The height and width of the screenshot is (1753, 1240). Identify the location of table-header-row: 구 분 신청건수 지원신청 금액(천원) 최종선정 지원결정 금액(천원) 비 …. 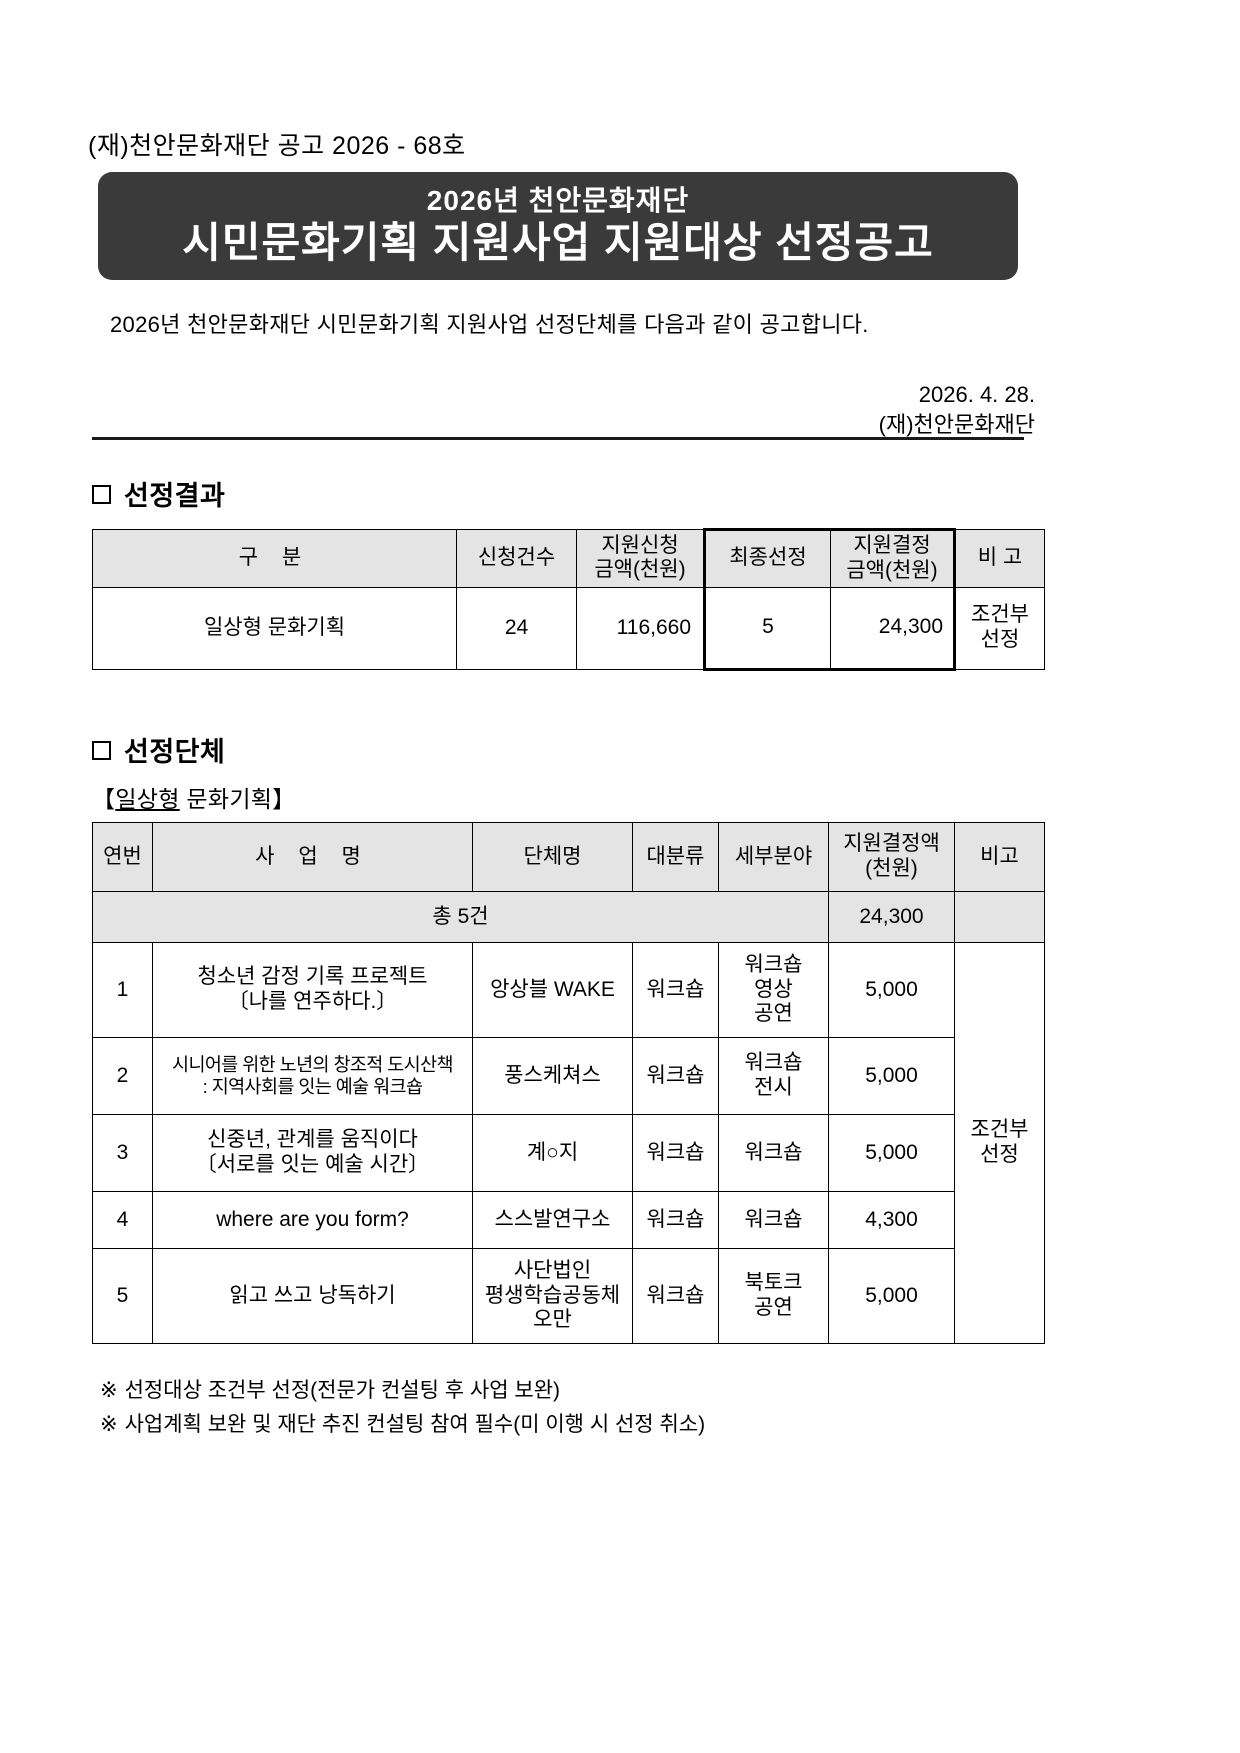
(568, 558).